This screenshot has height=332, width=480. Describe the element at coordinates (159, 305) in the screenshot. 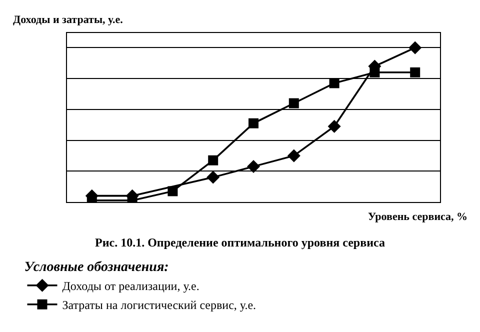

I see `legend-label: Затраты на логистический сервис, у.е.` at that location.